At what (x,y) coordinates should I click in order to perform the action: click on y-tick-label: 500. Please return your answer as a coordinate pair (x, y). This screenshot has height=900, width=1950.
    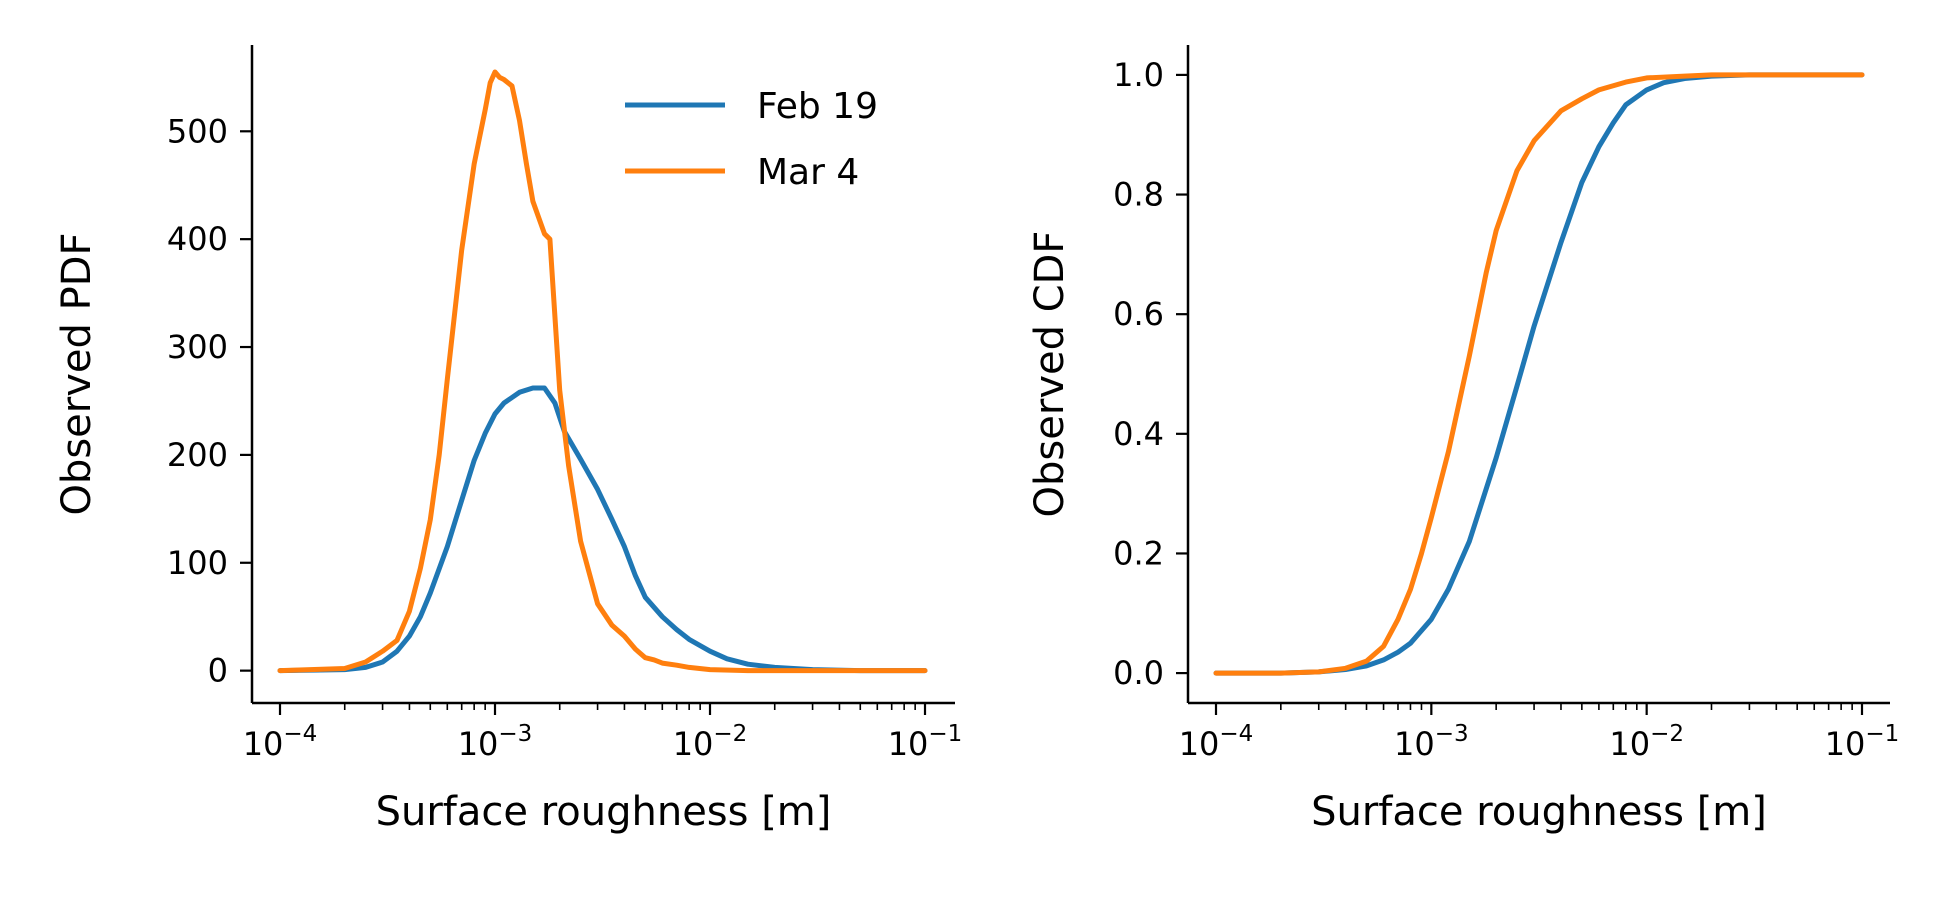
    Looking at the image, I should click on (197, 131).